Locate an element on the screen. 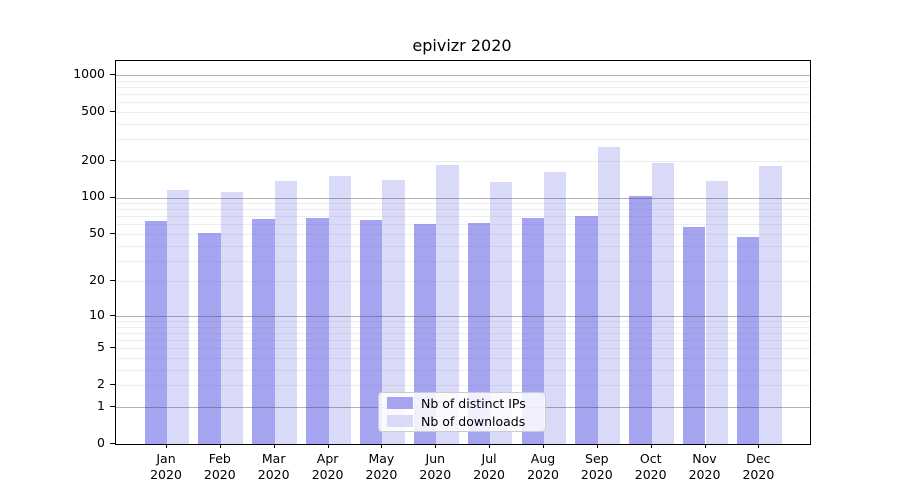 The image size is (900, 500). bar-ips-nov-2020 is located at coordinates (694, 335).